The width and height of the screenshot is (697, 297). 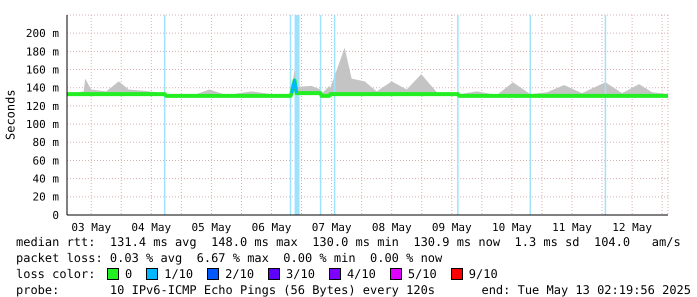 What do you see at coordinates (43, 69) in the screenshot?
I see `y-tick-label: 160 m` at bounding box center [43, 69].